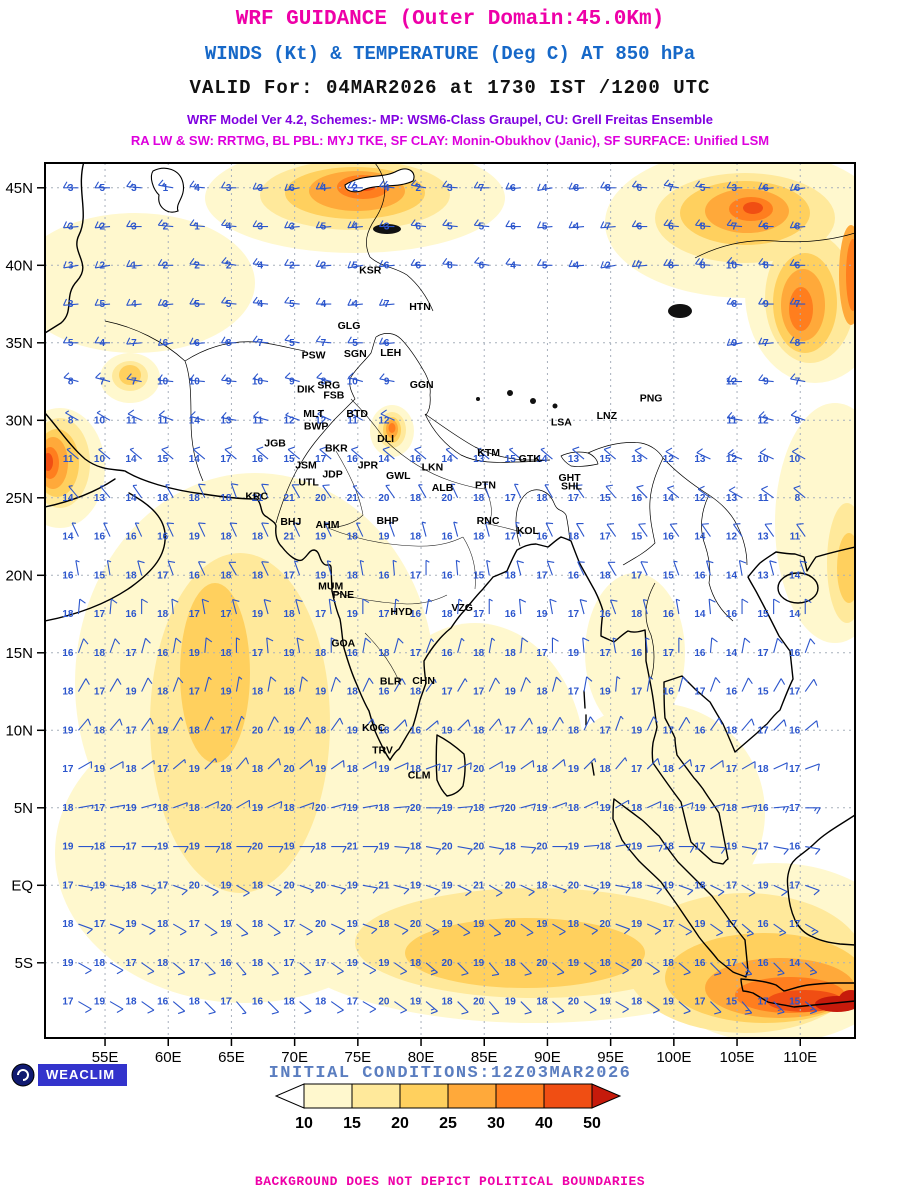 The width and height of the screenshot is (900, 1200). What do you see at coordinates (289, 1096) in the screenshot?
I see `colorbar-left-arrow` at bounding box center [289, 1096].